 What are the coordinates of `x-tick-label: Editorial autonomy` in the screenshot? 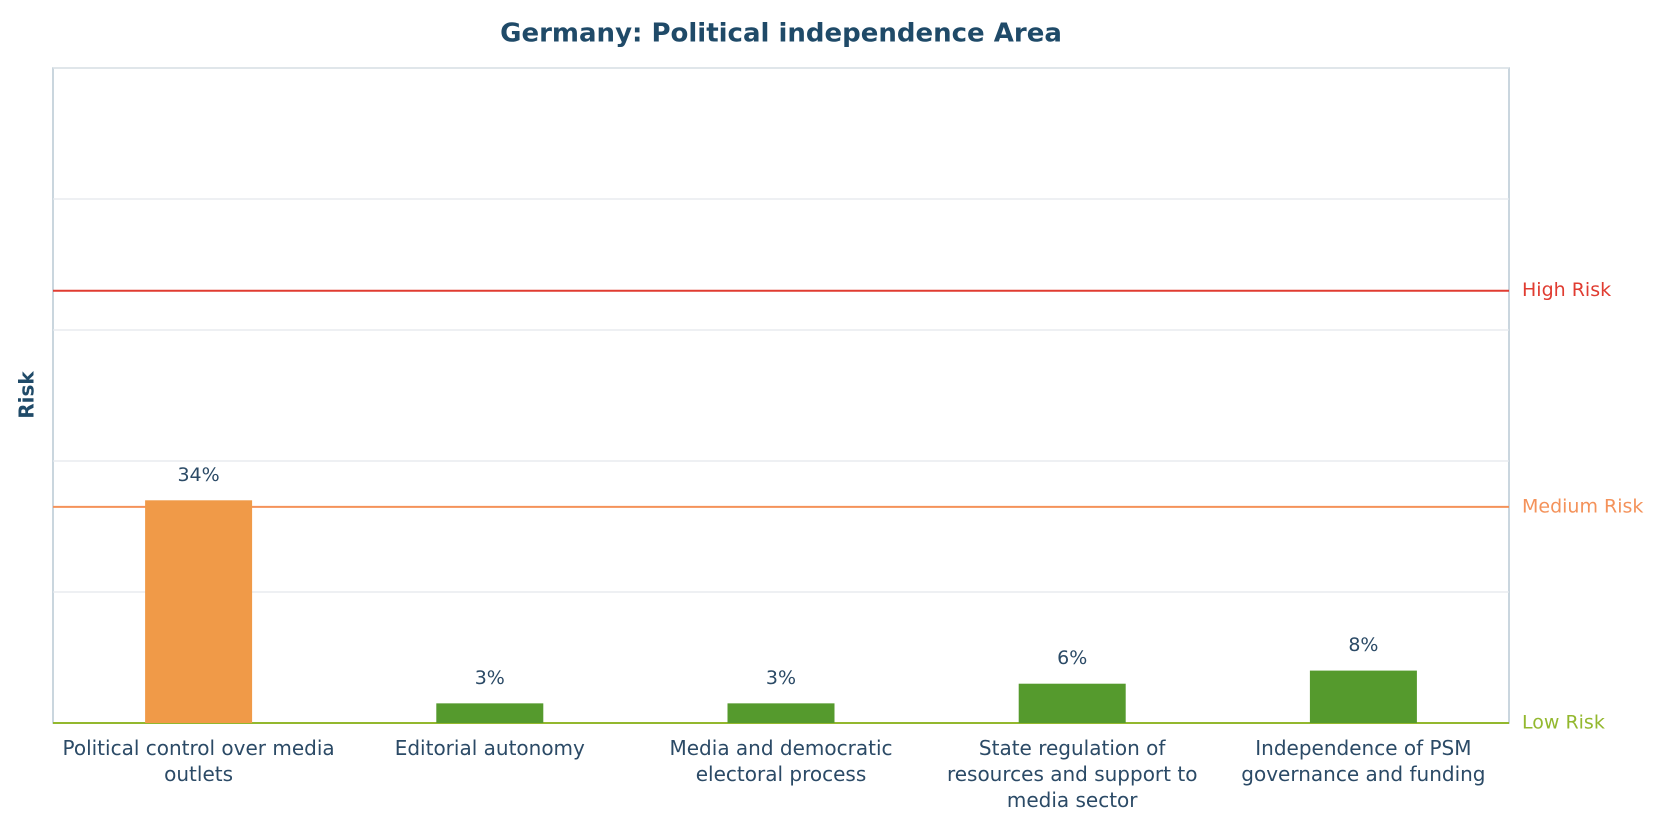 It's located at (489, 748).